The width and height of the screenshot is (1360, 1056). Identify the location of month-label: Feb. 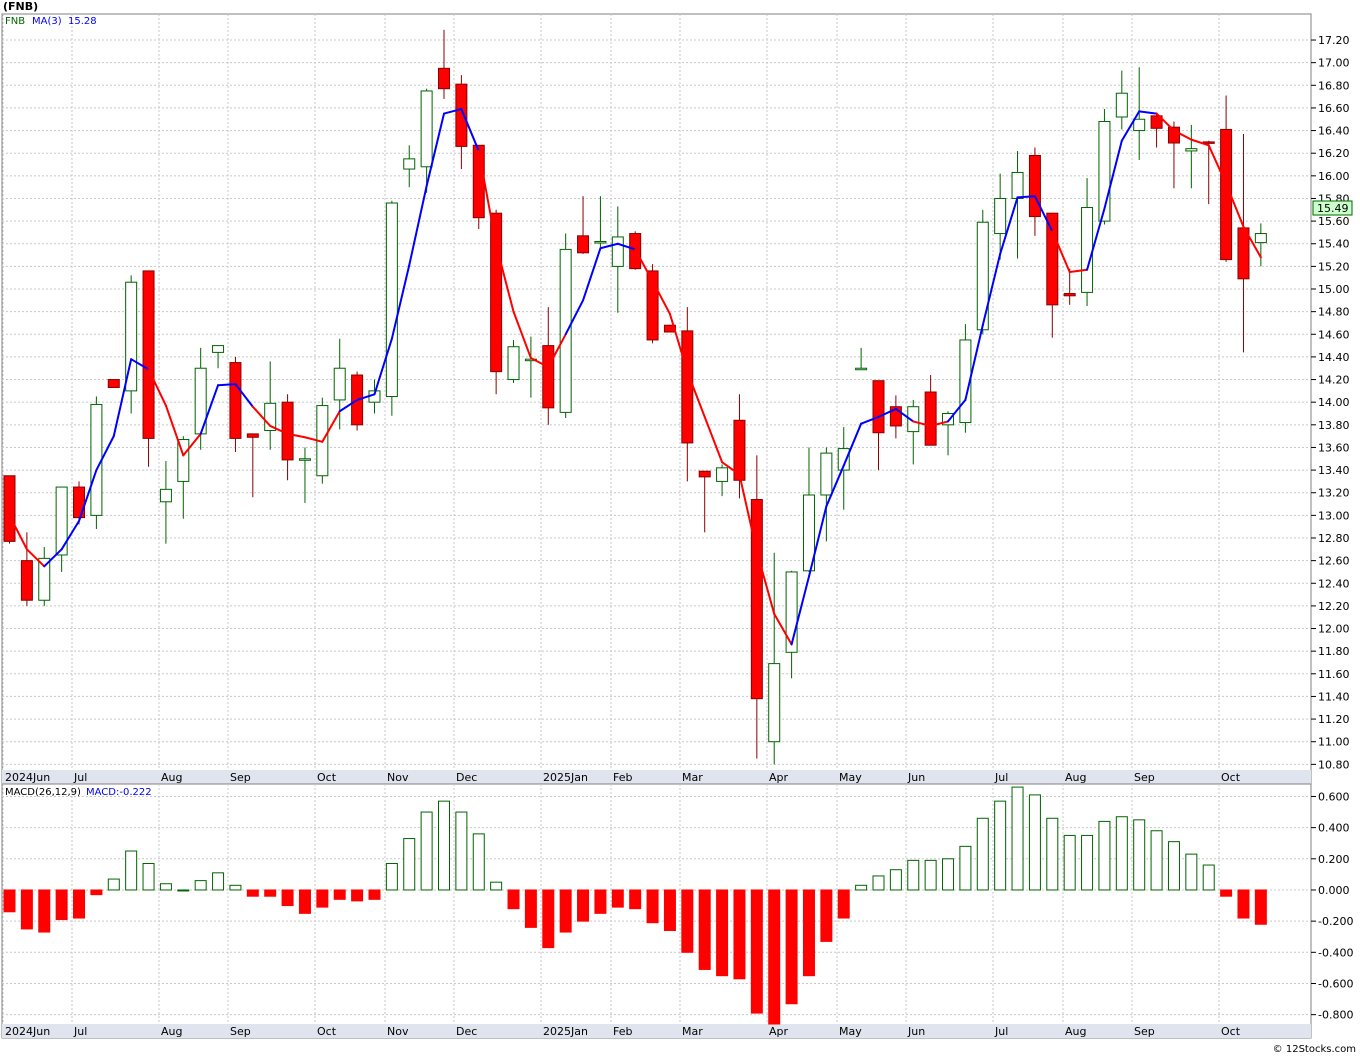
(622, 777).